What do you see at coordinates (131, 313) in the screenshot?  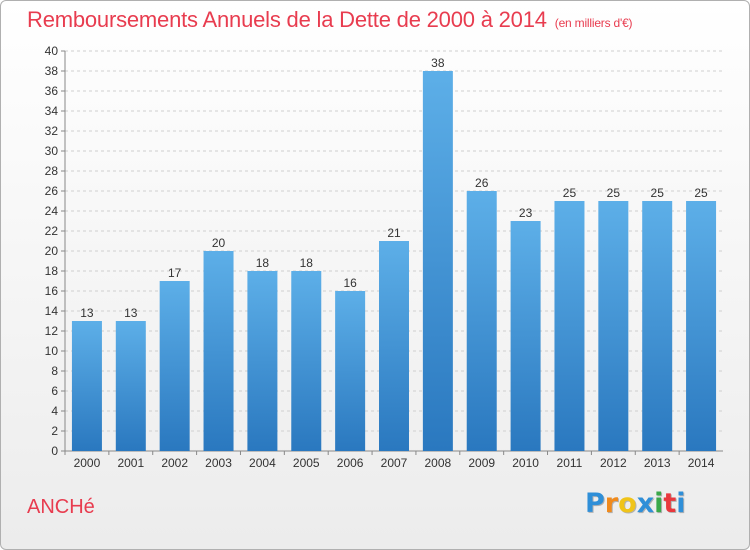 I see `value-label-2001: 13` at bounding box center [131, 313].